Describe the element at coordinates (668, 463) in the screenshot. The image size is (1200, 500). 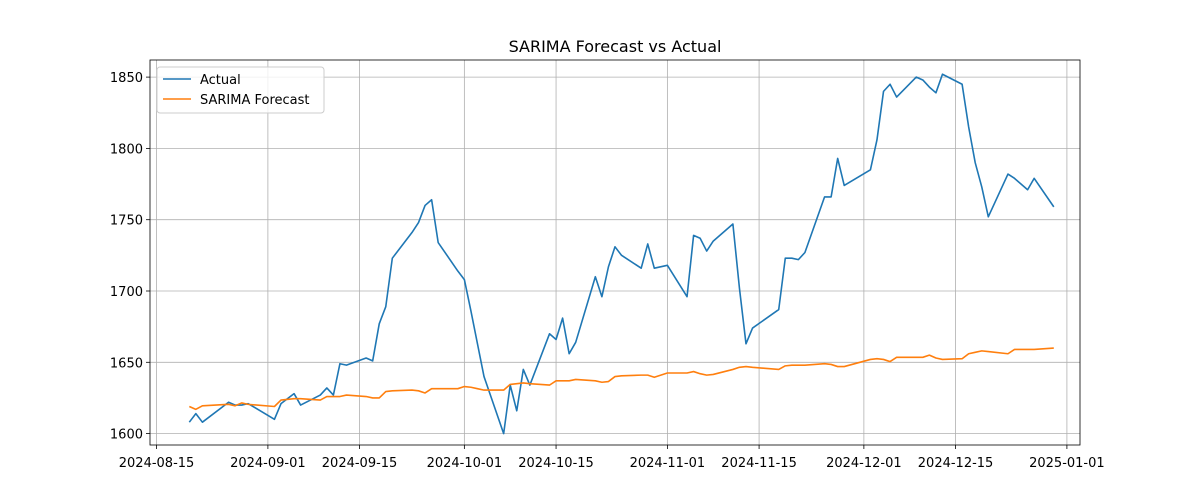
I see `x-tick-label: 2024-11-01` at that location.